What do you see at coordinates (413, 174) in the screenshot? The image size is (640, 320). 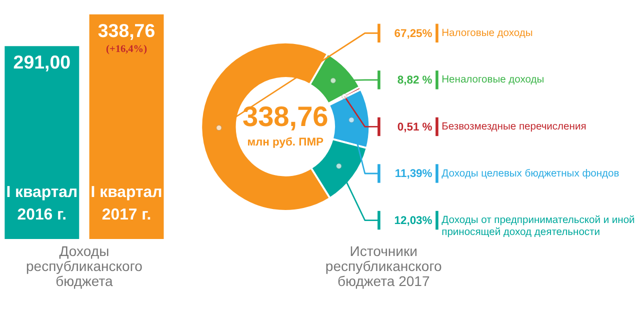 I see `data-label: 11,39%` at bounding box center [413, 174].